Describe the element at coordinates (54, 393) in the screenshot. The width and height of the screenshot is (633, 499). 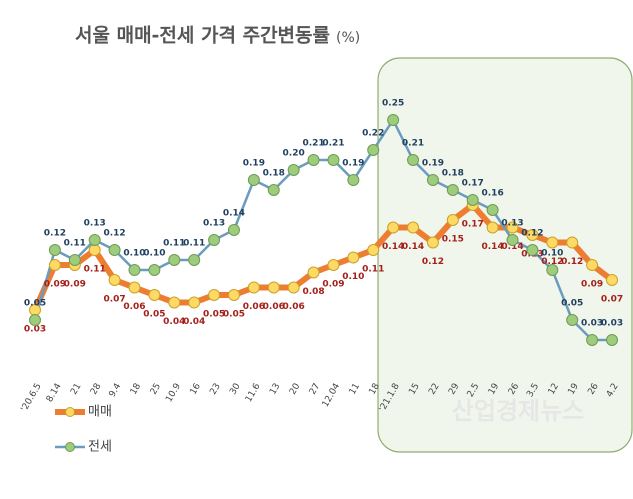
I see `x-tick-label: 8.14` at that location.